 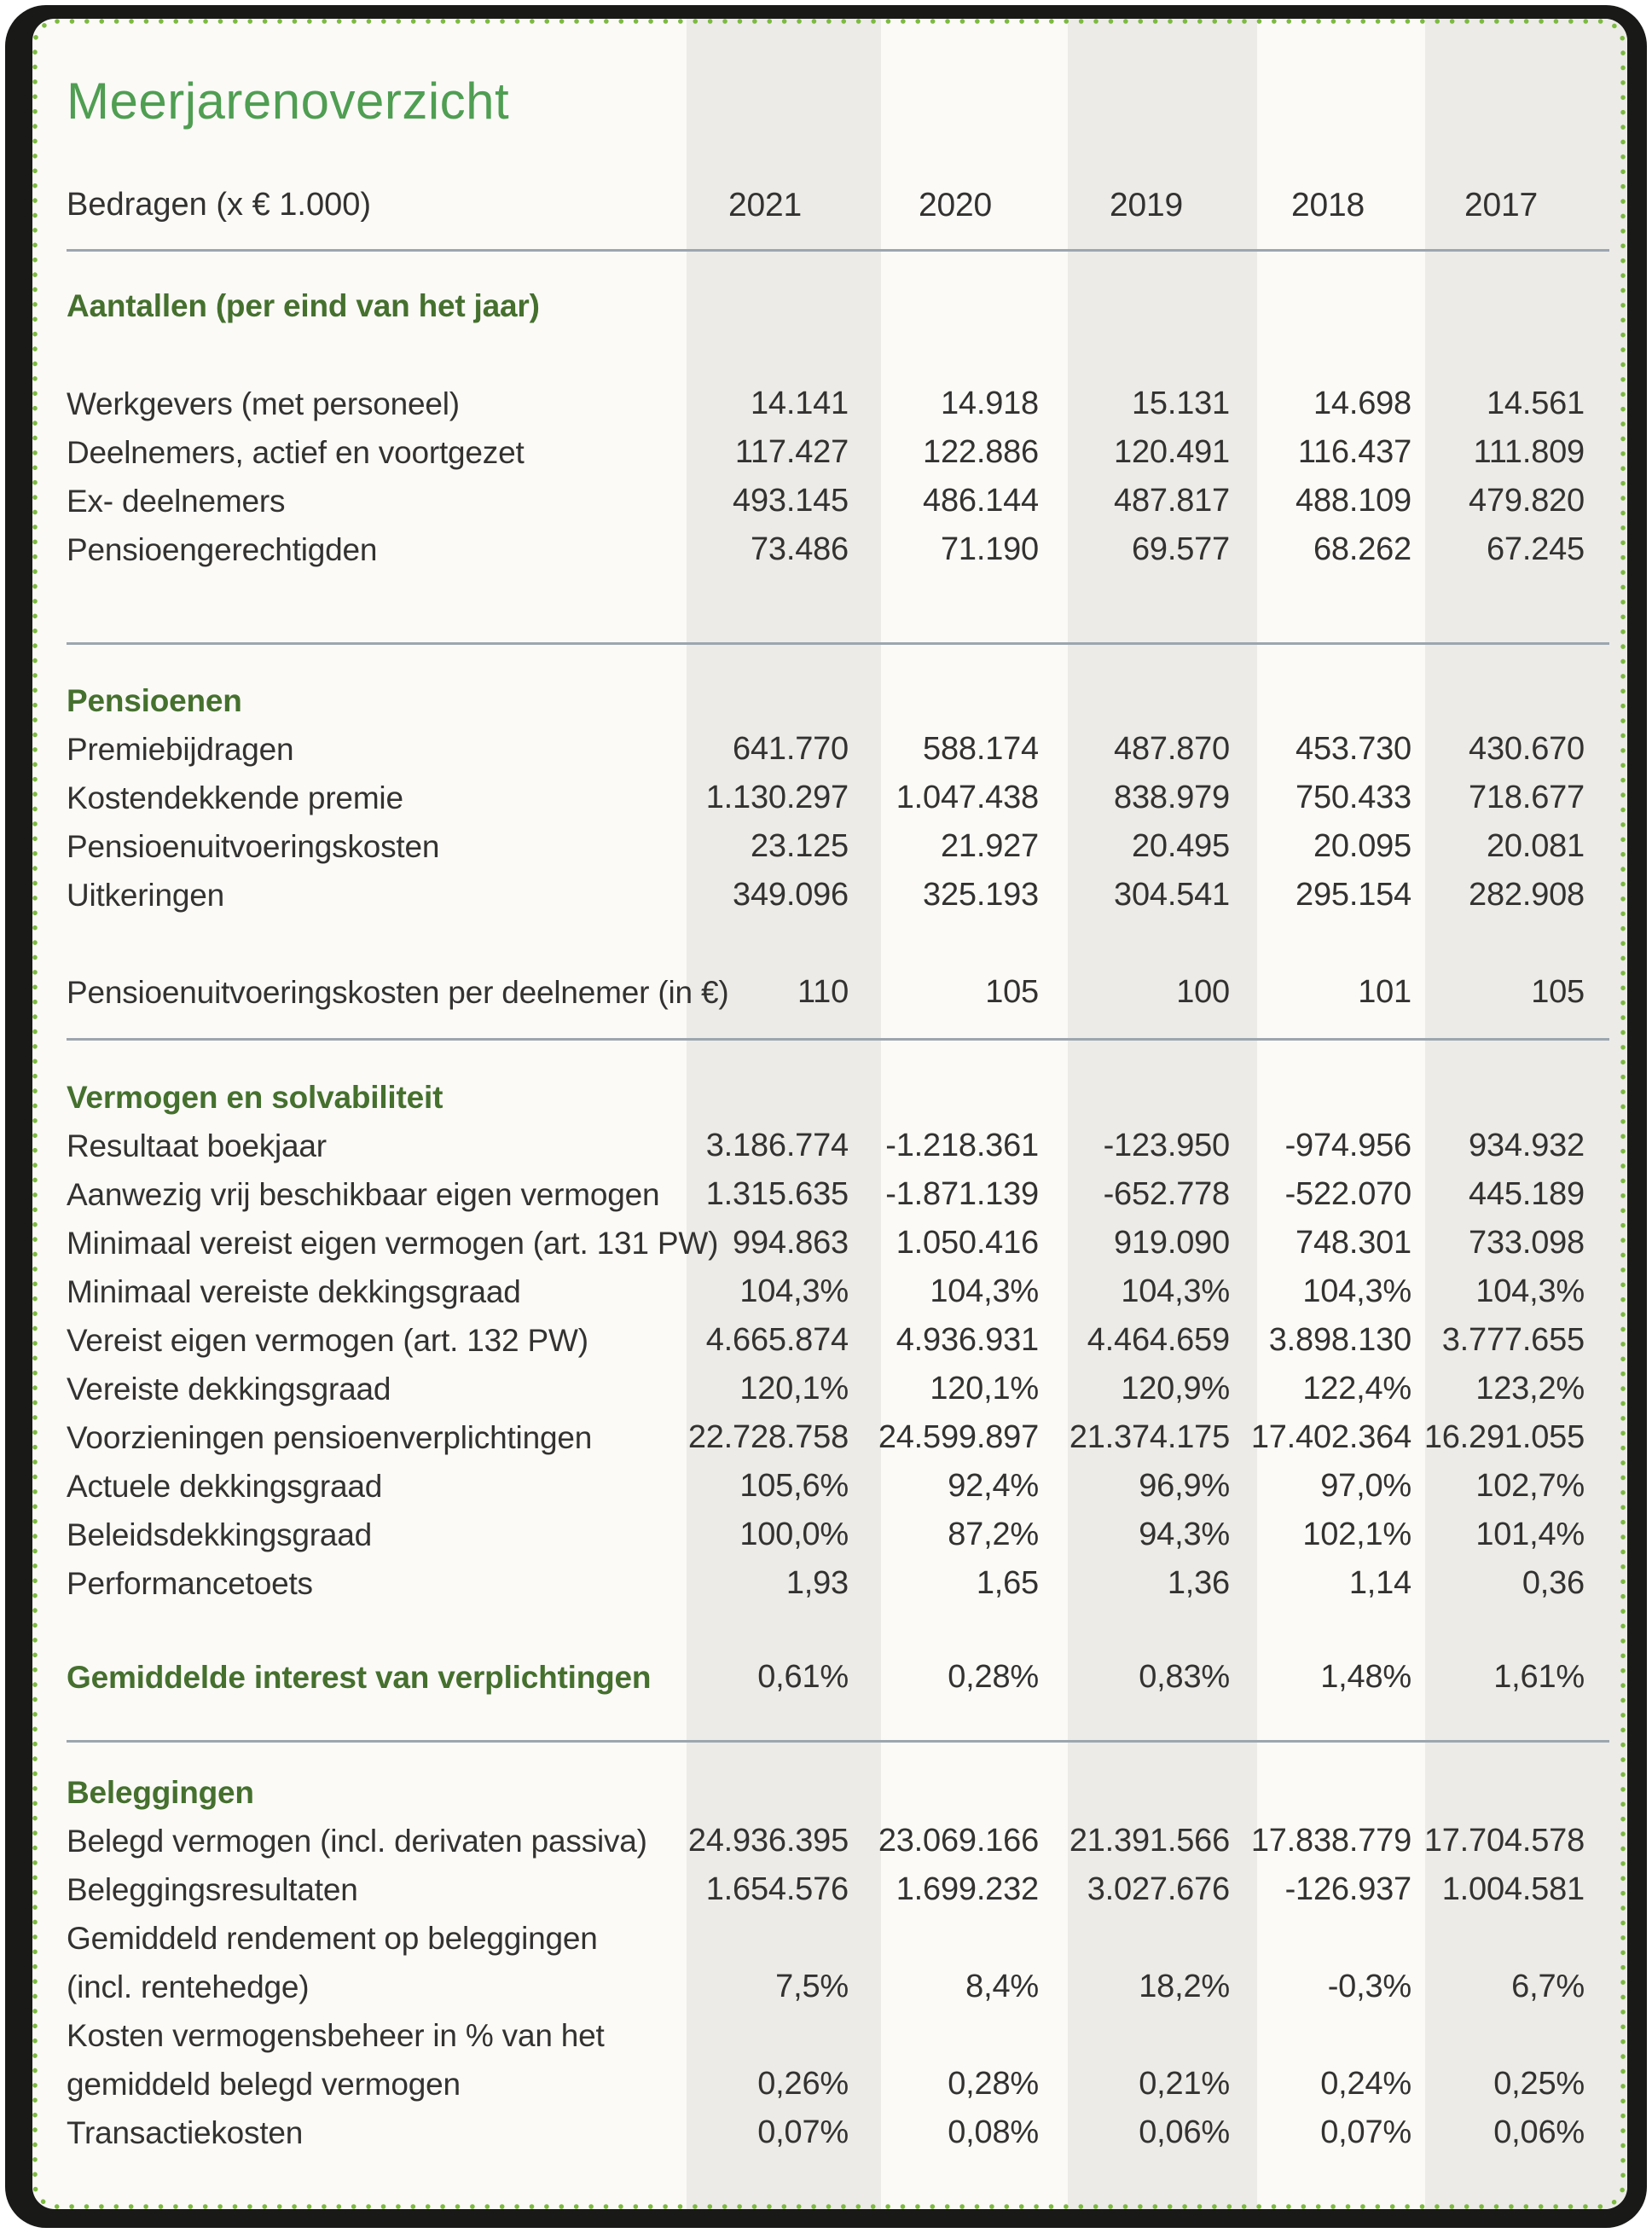 What do you see at coordinates (145, 895) in the screenshot?
I see `row-label: Uitkeringen` at bounding box center [145, 895].